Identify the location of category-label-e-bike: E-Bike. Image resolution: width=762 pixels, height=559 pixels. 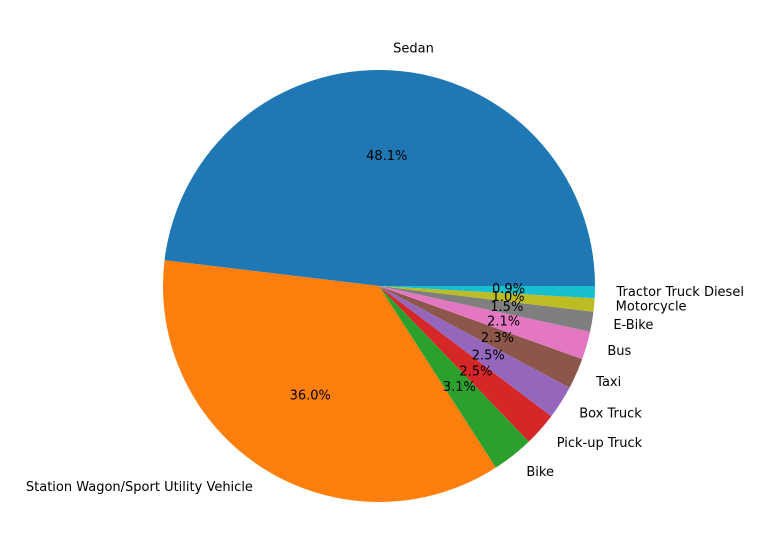
(633, 325).